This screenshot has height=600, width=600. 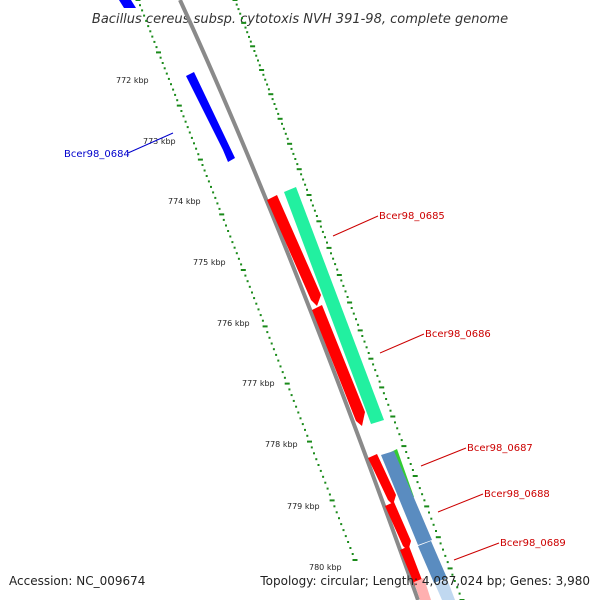 I want to click on kbp-label-773: 773 kbp, so click(x=159, y=141).